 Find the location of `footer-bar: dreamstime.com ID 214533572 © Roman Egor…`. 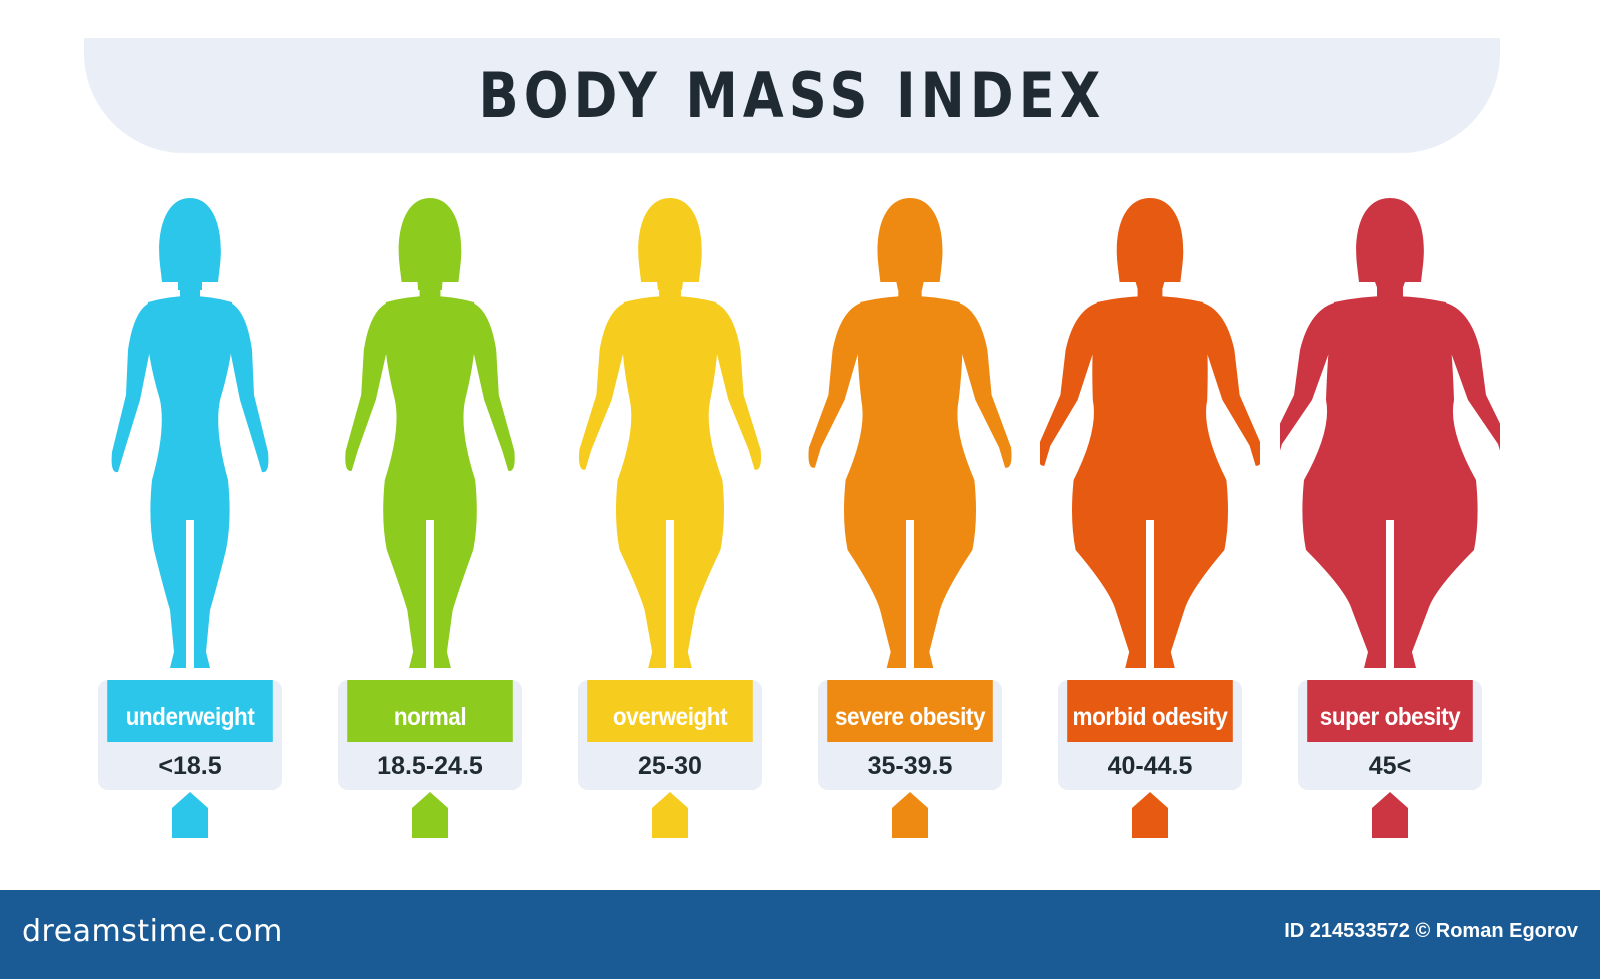

footer-bar: dreamstime.com ID 214533572 © Roman Egor… is located at coordinates (800, 934).